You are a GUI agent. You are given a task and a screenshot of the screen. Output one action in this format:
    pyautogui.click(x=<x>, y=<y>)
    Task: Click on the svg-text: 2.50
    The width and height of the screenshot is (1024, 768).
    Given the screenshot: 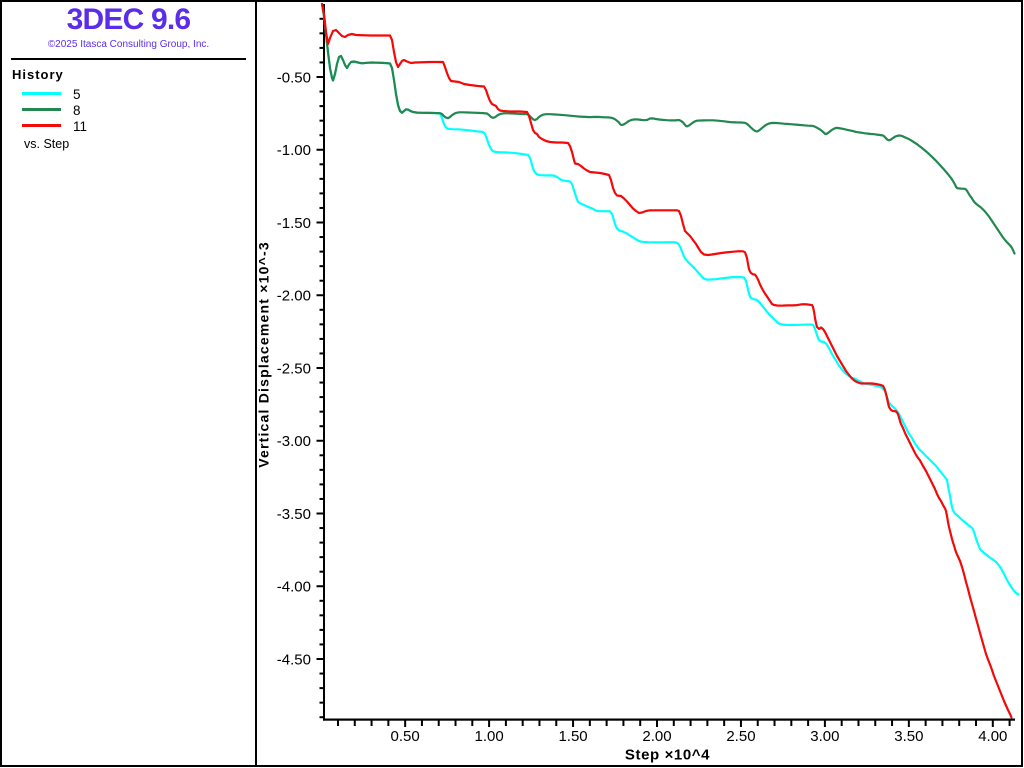 What is the action you would take?
    pyautogui.click(x=740, y=736)
    